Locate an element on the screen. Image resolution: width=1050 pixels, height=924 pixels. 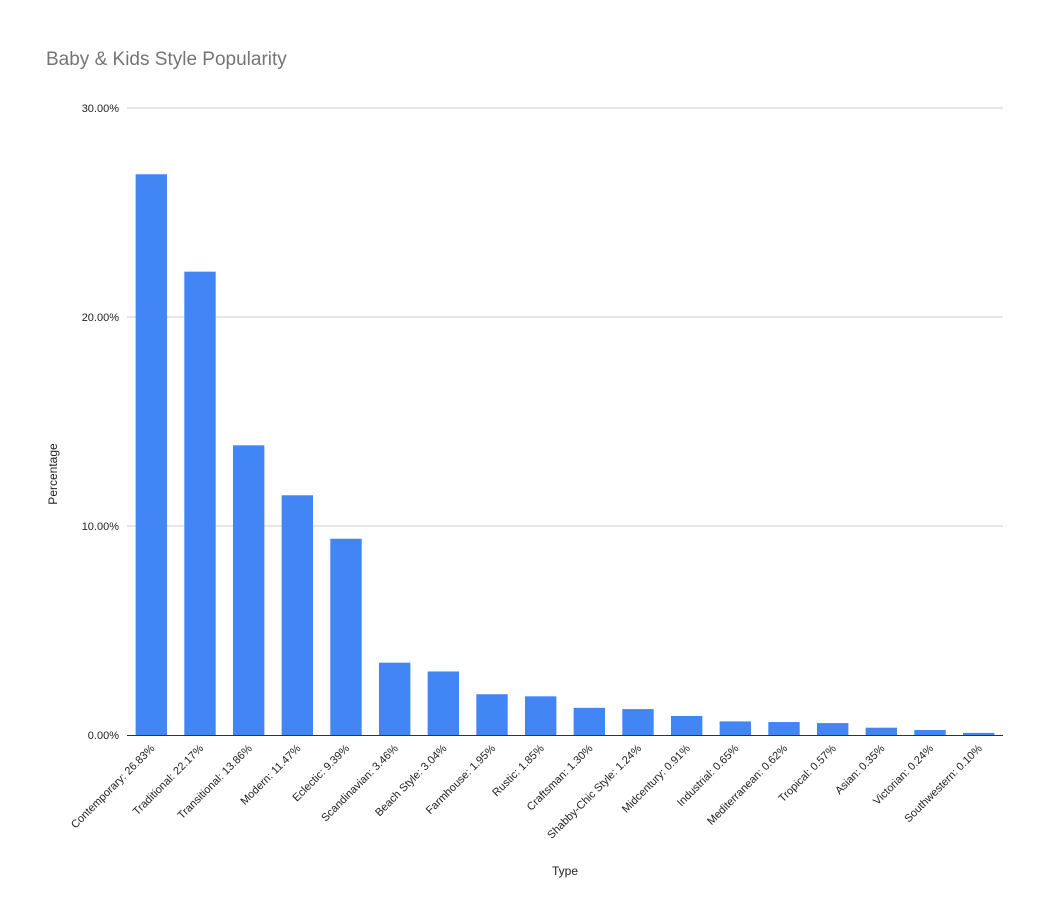
y-axis-title: Percentage is located at coordinates (53, 474).